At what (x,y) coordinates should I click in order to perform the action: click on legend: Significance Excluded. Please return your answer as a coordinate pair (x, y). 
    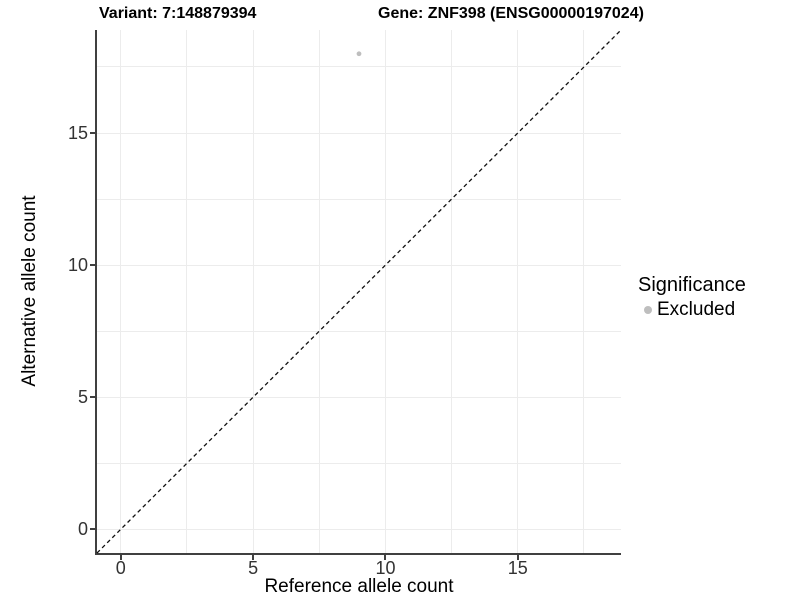
    Looking at the image, I should click on (692, 297).